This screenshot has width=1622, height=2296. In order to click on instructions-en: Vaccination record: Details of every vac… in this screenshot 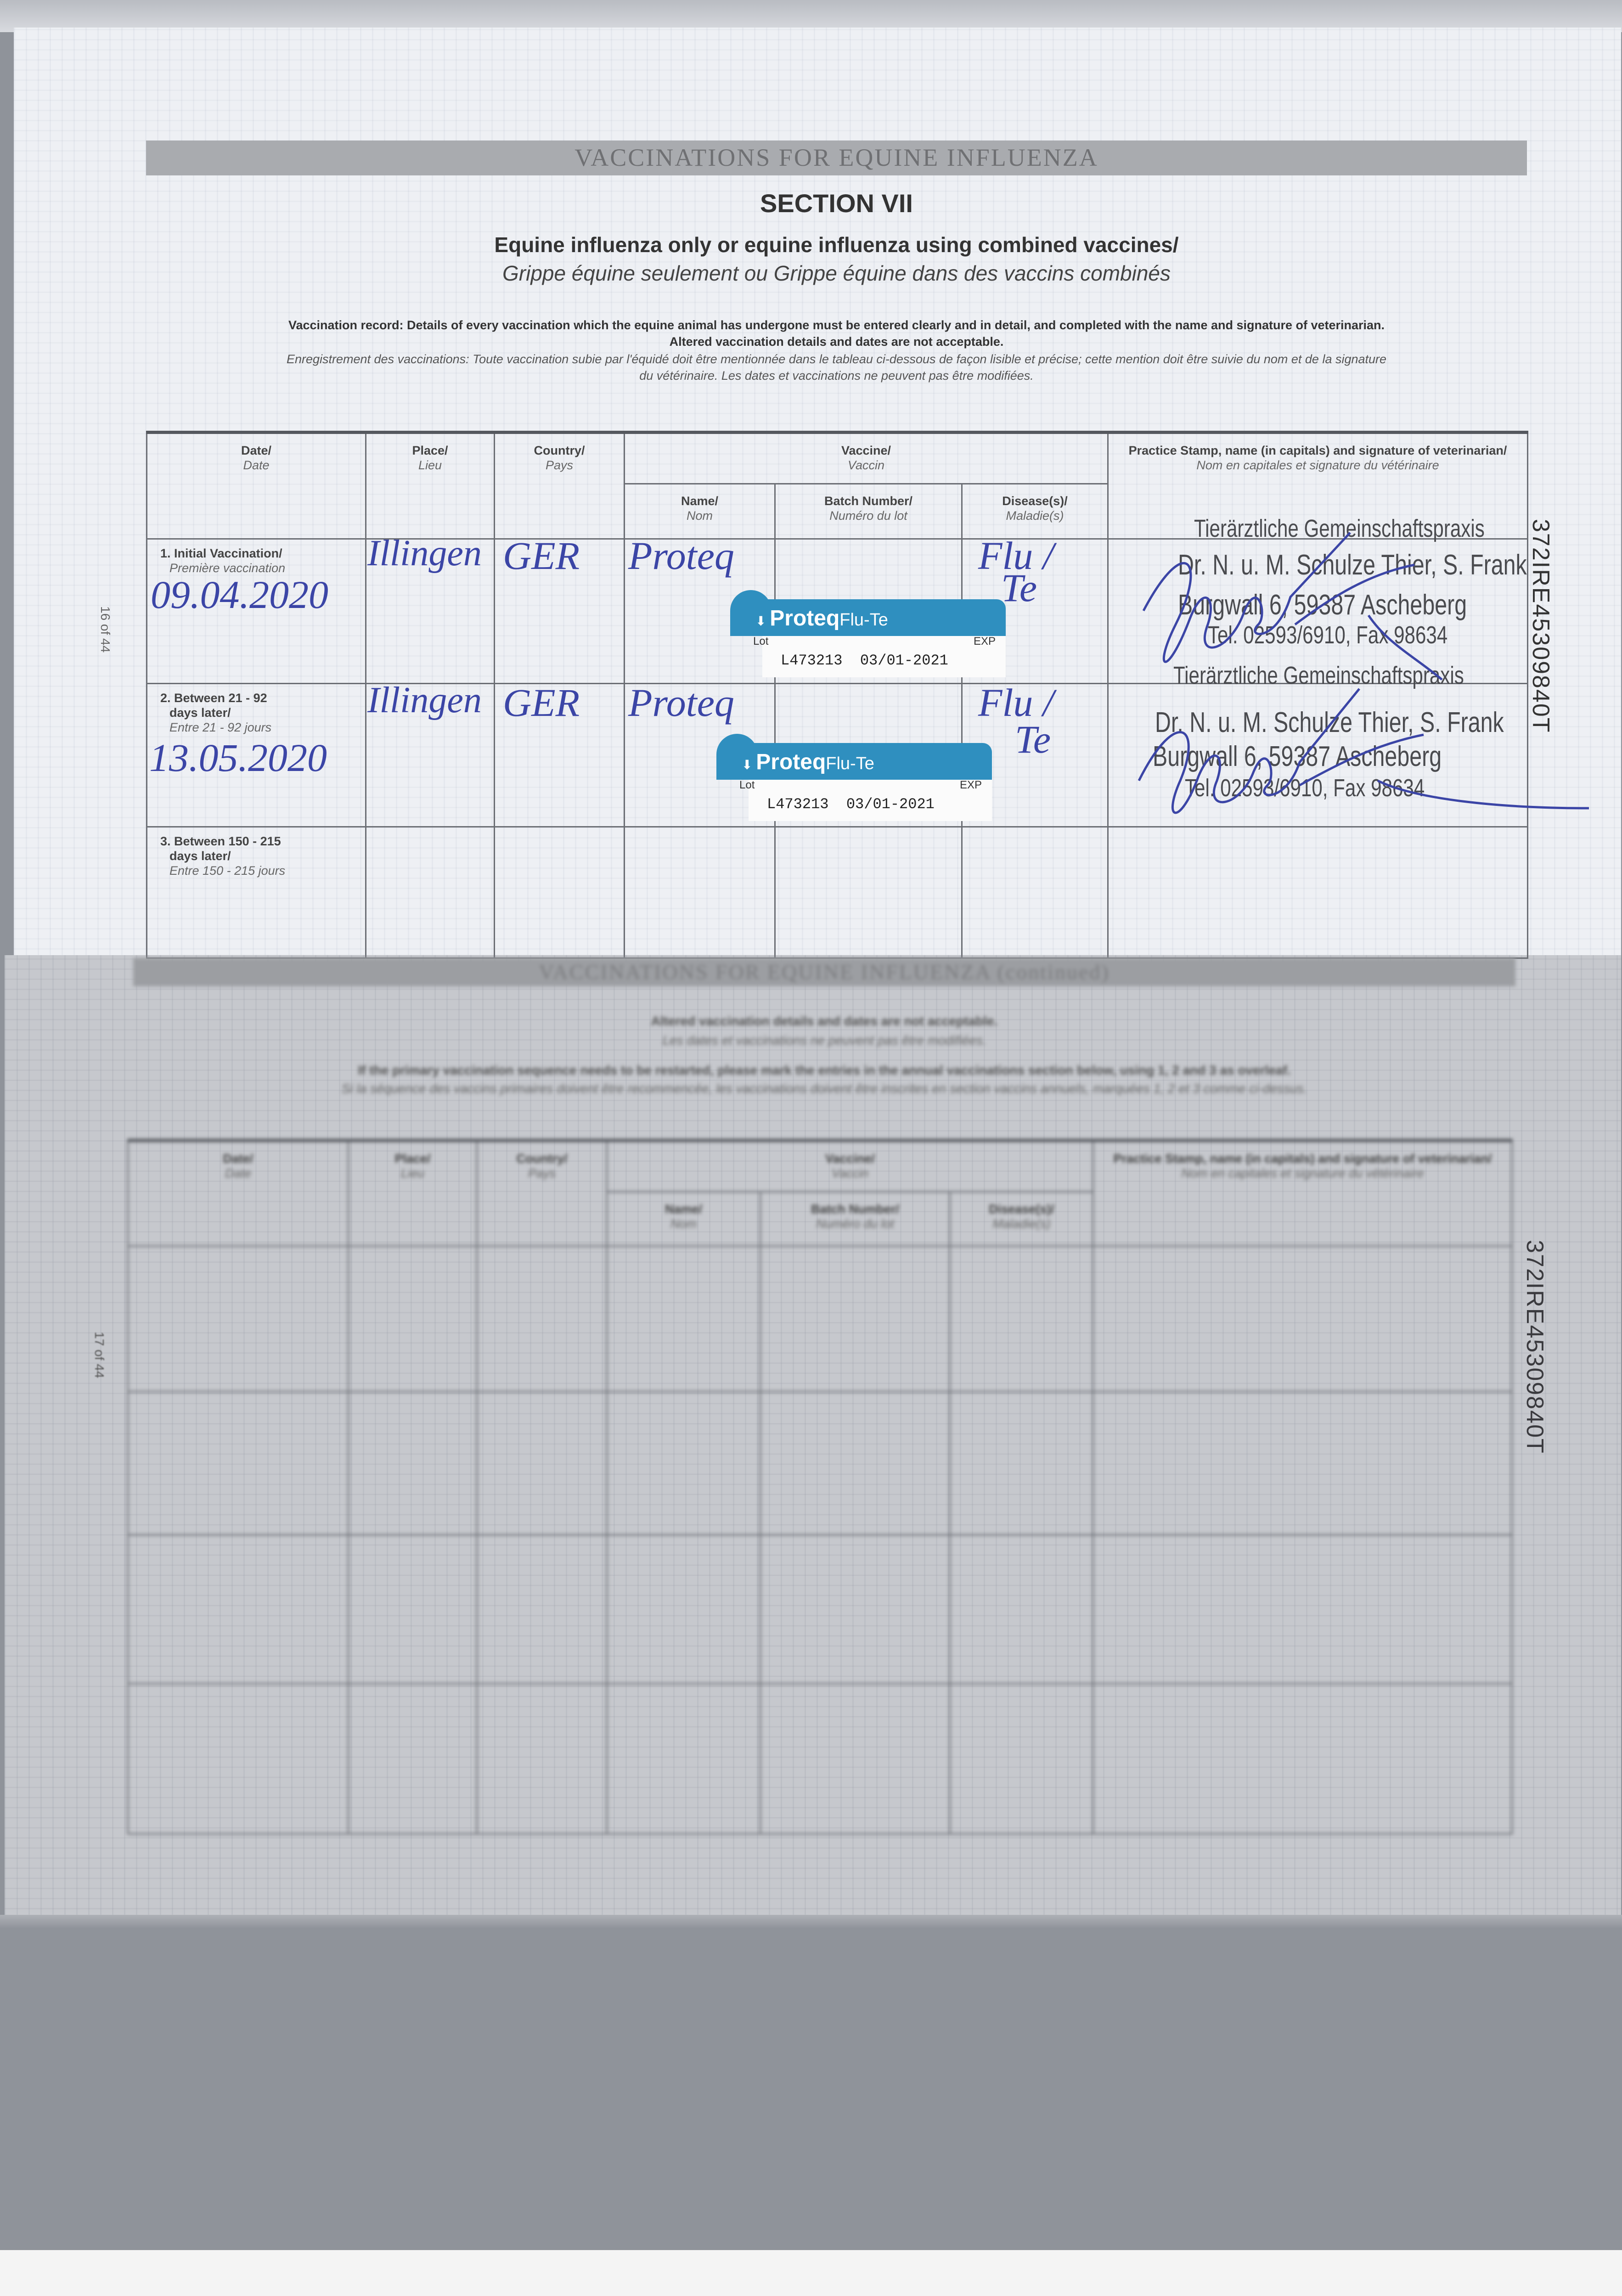, I will do `click(837, 333)`.